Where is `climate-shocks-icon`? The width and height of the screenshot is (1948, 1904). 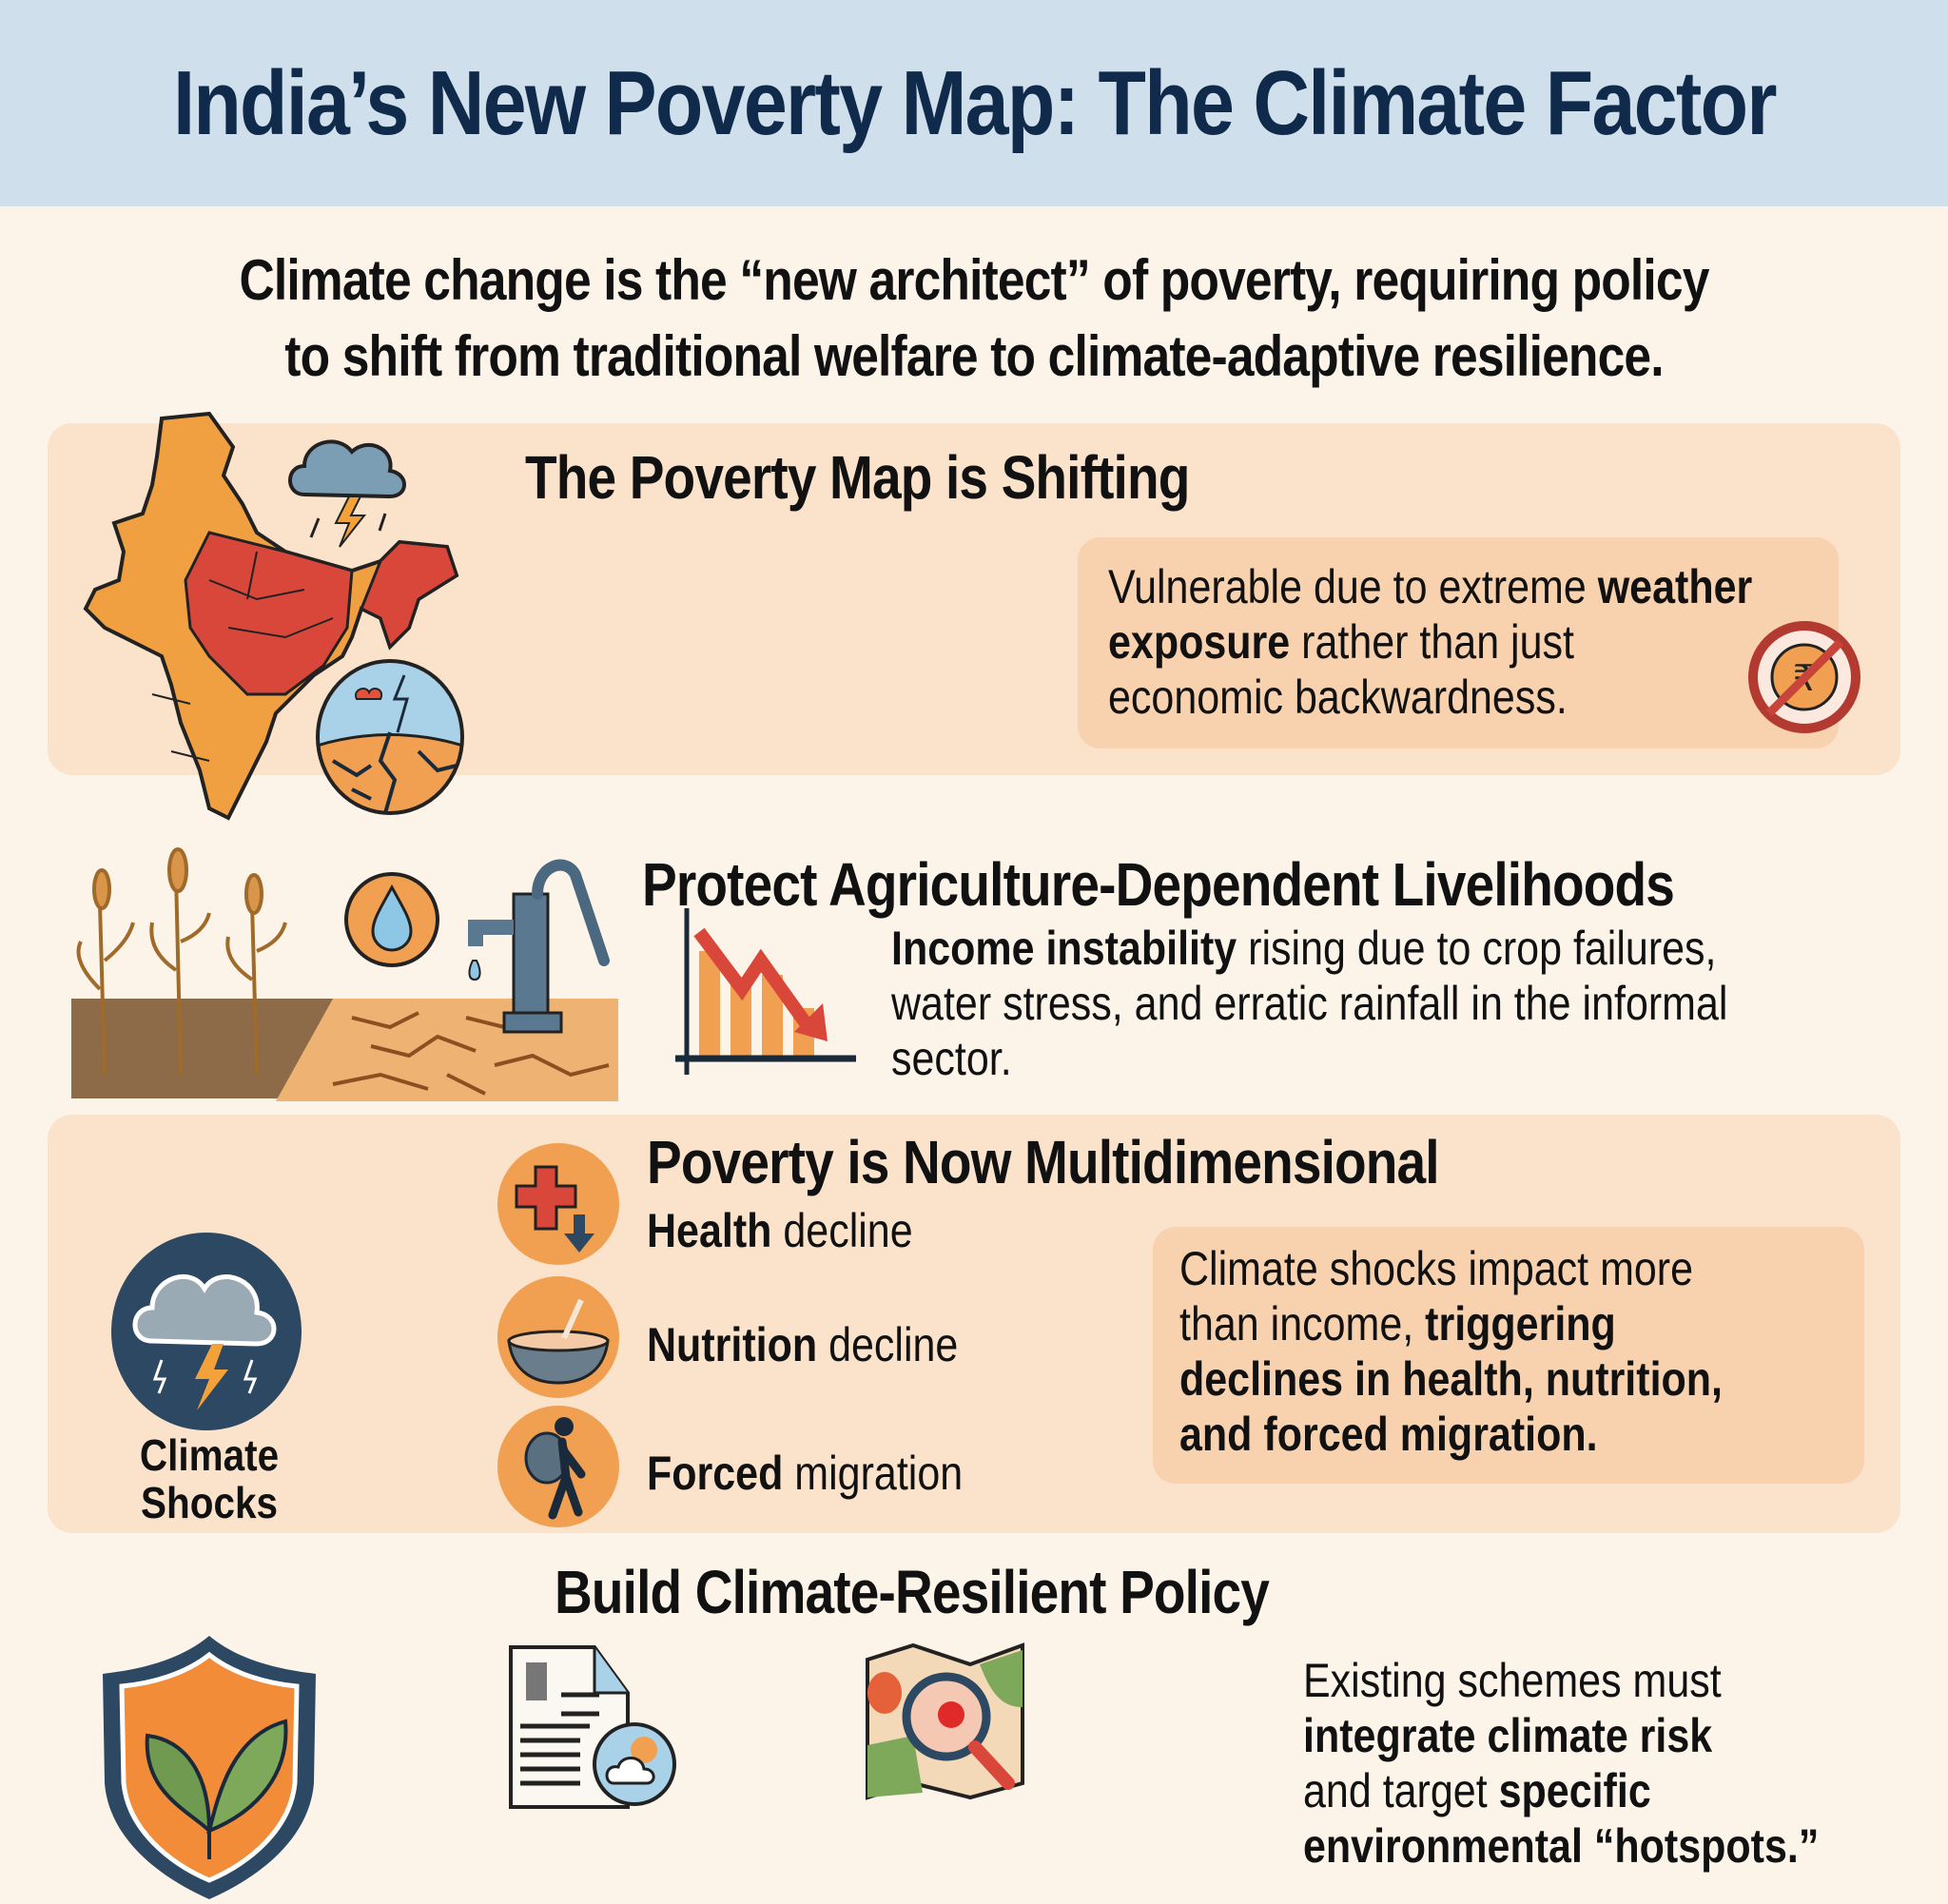 climate-shocks-icon is located at coordinates (207, 1331).